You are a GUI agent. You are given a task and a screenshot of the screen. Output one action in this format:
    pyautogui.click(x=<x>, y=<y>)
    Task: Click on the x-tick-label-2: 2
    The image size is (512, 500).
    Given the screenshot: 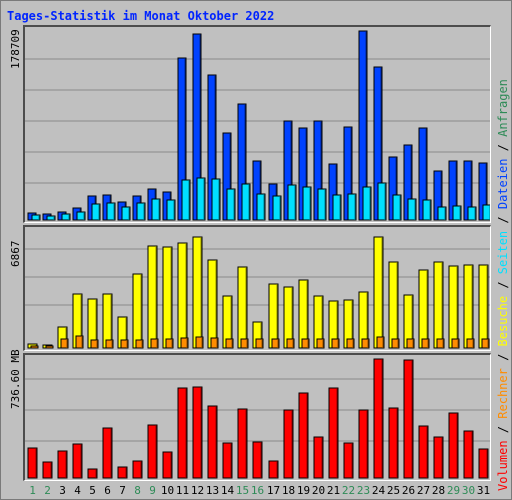 What is the action you would take?
    pyautogui.click(x=47, y=490)
    